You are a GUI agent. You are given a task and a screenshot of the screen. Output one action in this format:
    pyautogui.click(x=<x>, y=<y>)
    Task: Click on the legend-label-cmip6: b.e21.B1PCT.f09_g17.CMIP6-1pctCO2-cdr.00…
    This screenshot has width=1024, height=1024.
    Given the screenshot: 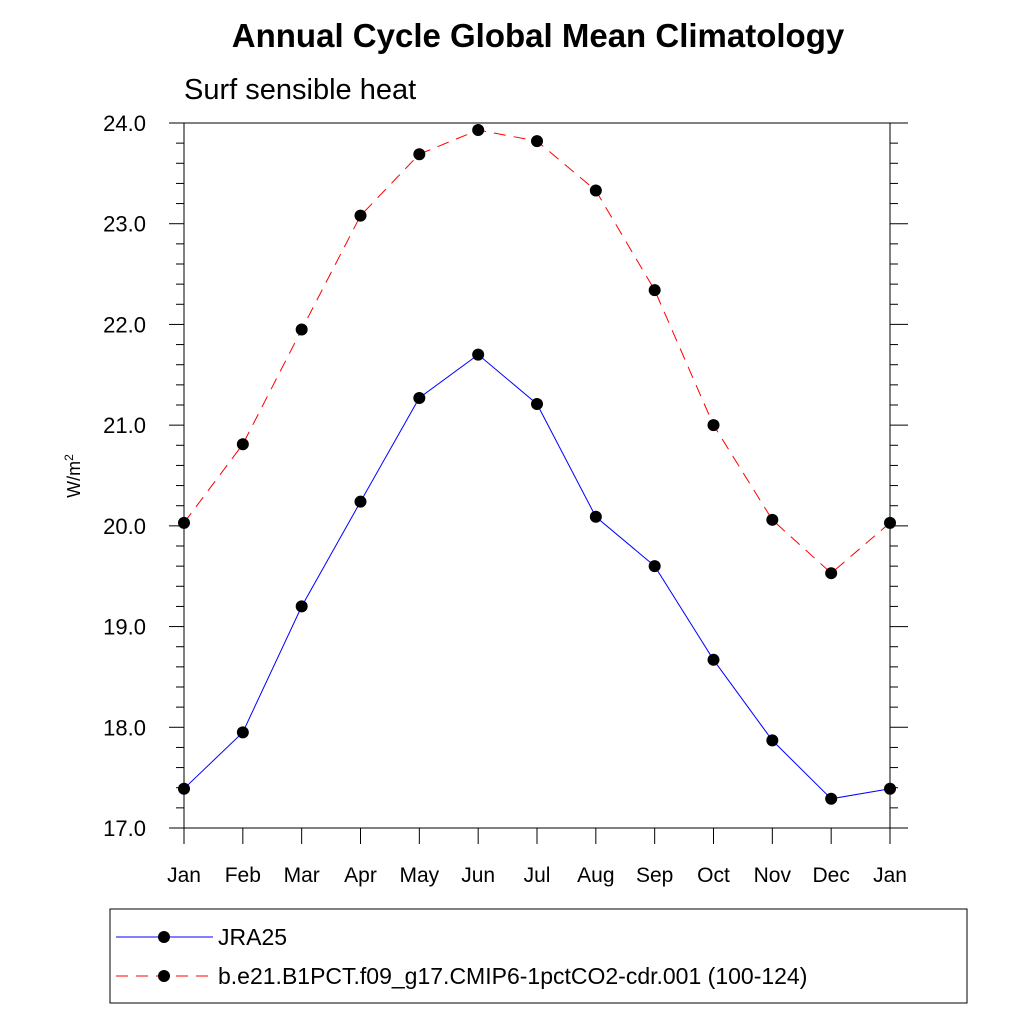 What is the action you would take?
    pyautogui.click(x=512, y=976)
    